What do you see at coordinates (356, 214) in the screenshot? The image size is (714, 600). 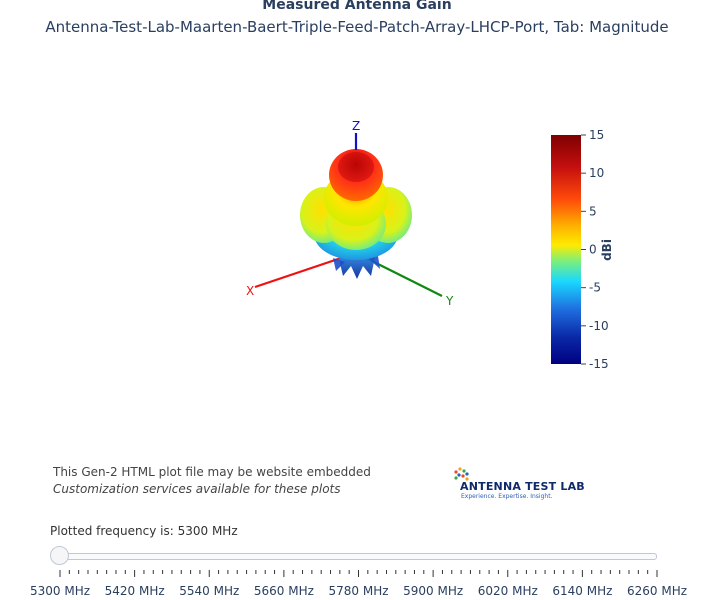 I see `gain-pattern-surface` at bounding box center [356, 214].